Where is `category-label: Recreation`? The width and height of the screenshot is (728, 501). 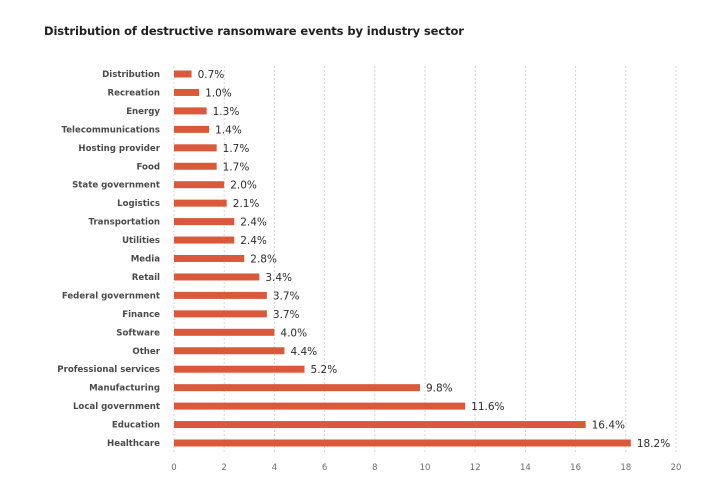
category-label: Recreation is located at coordinates (134, 93).